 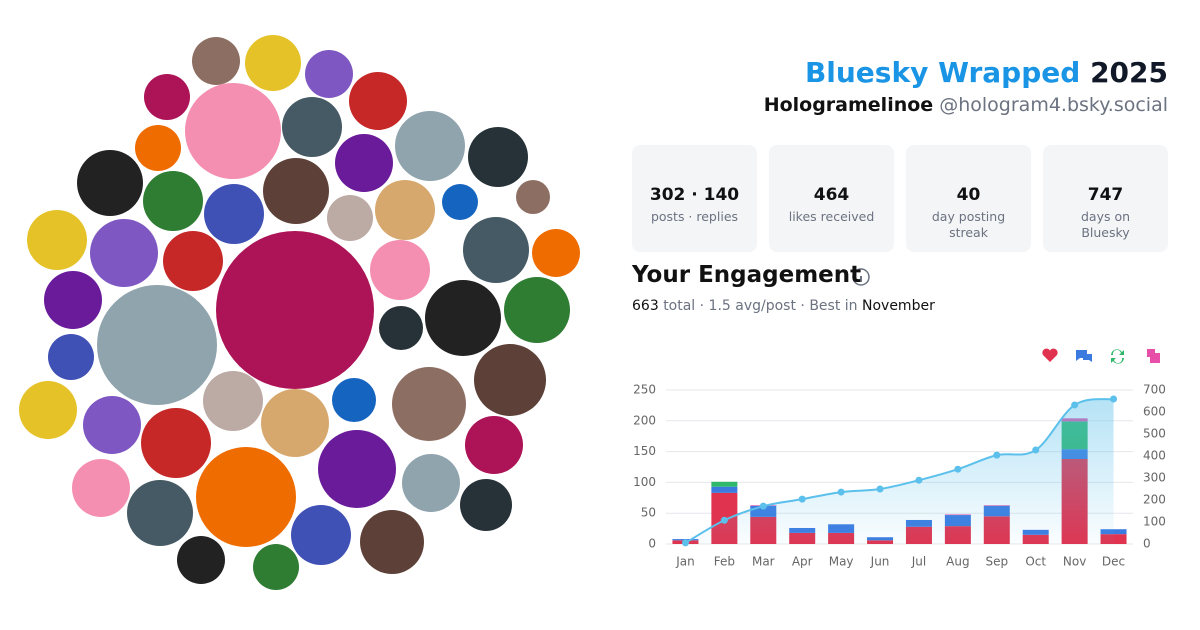 What do you see at coordinates (1074, 562) in the screenshot?
I see `x-tick-label: Nov` at bounding box center [1074, 562].